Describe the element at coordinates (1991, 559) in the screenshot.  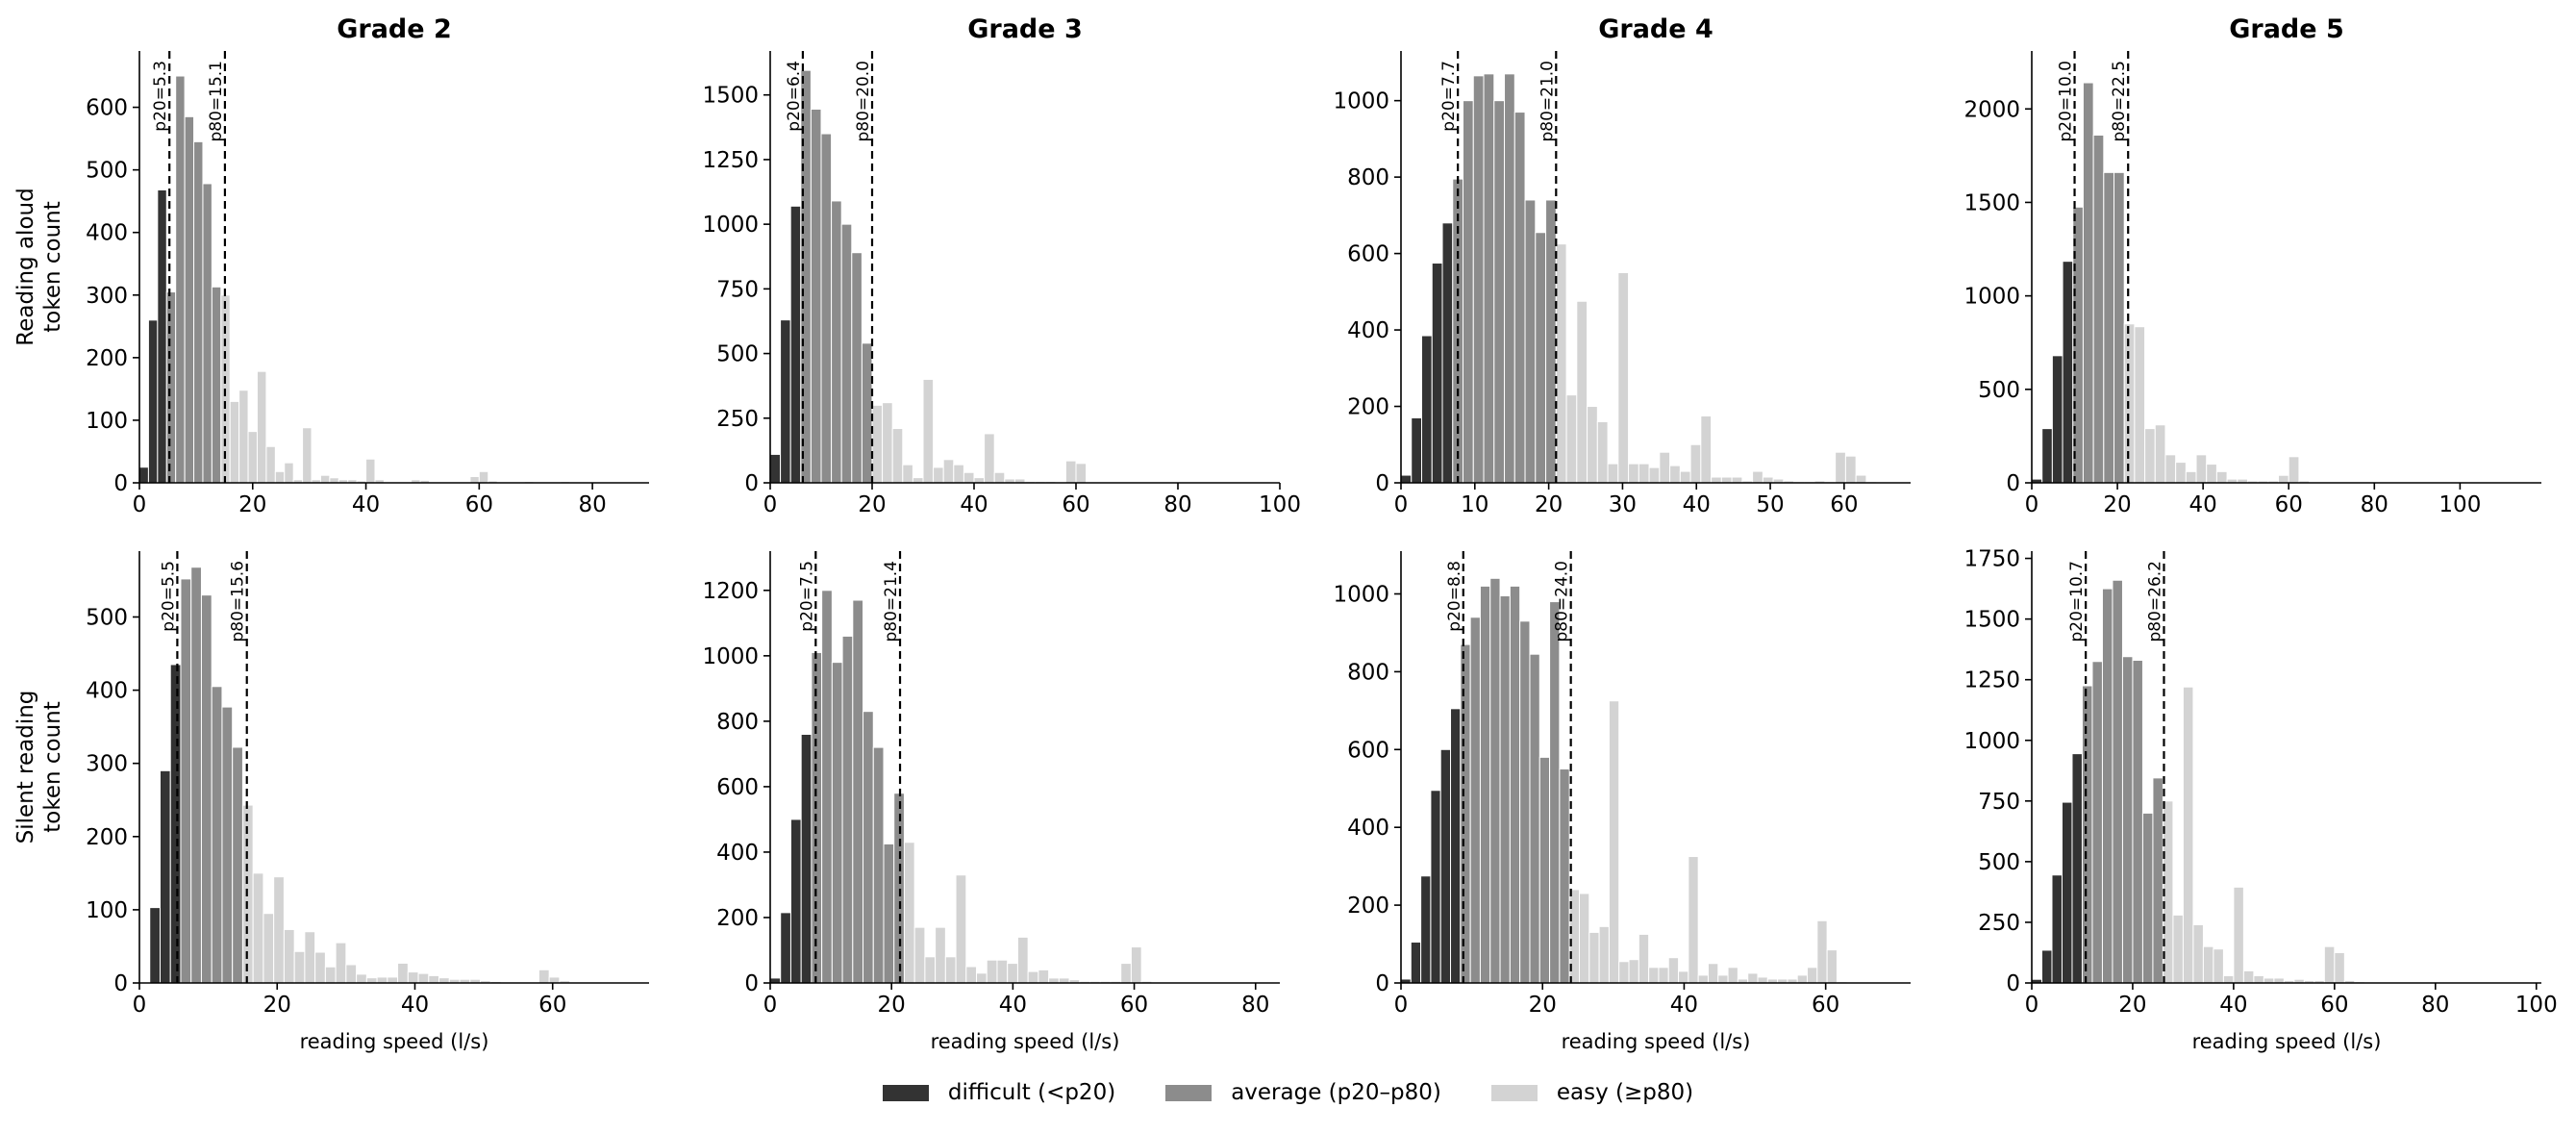
I see `y-tick-label: 1750` at that location.